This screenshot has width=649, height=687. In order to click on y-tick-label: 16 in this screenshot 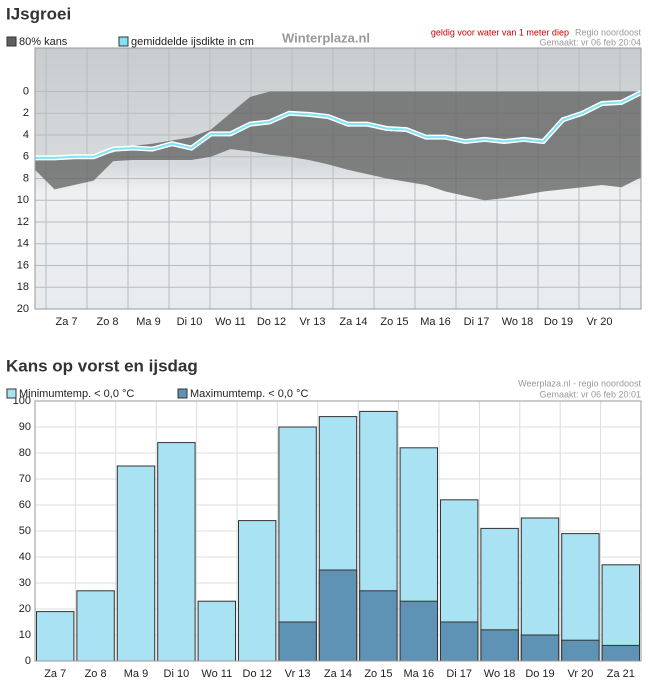, I will do `click(23, 265)`.